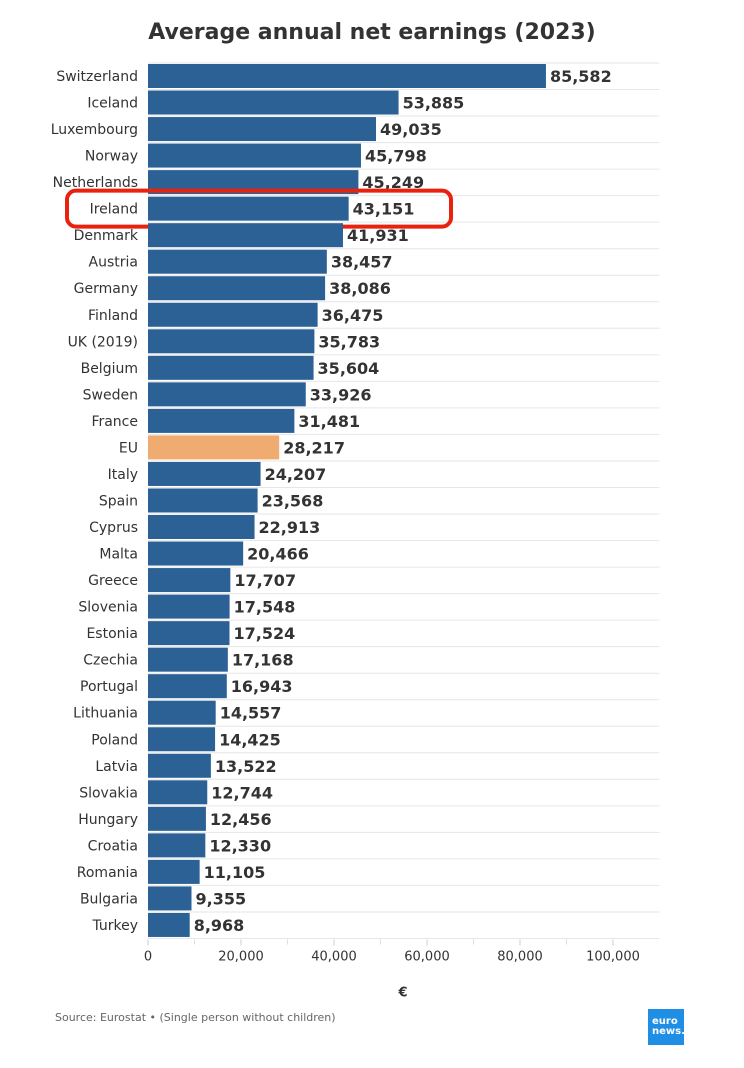 The image size is (744, 1068). What do you see at coordinates (378, 235) in the screenshot?
I see `value-label: 41,931` at bounding box center [378, 235].